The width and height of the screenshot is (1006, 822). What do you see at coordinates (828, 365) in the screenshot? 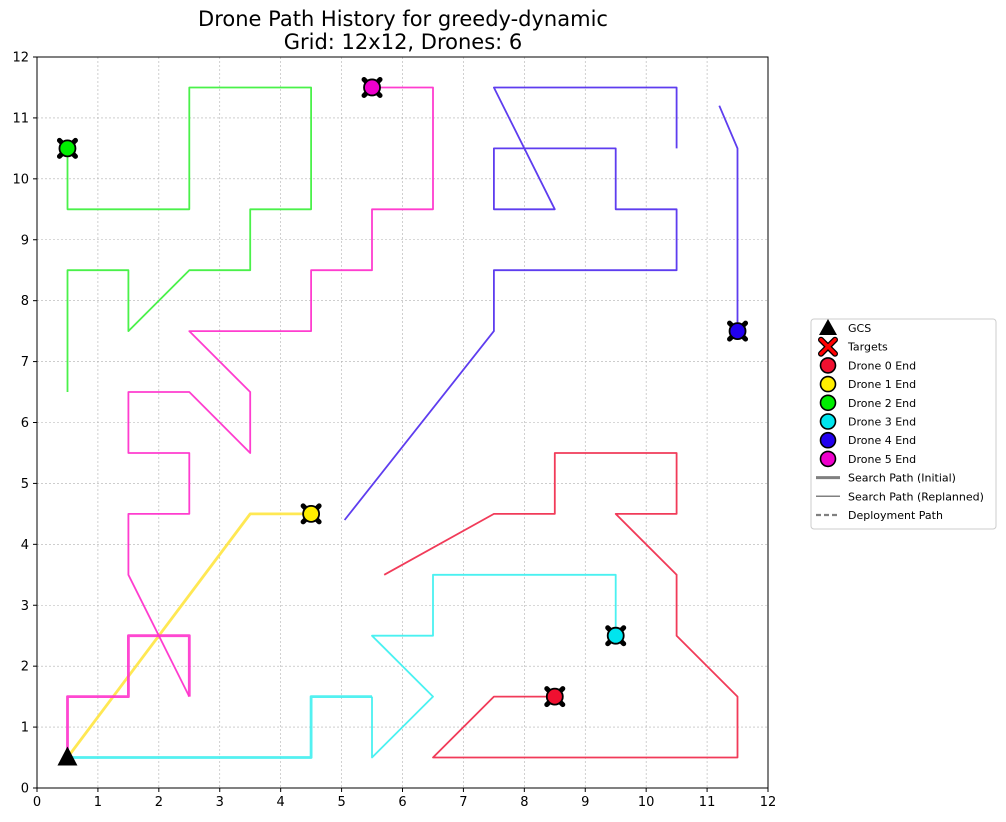
I see `legend-drone-0-end-icon` at bounding box center [828, 365].